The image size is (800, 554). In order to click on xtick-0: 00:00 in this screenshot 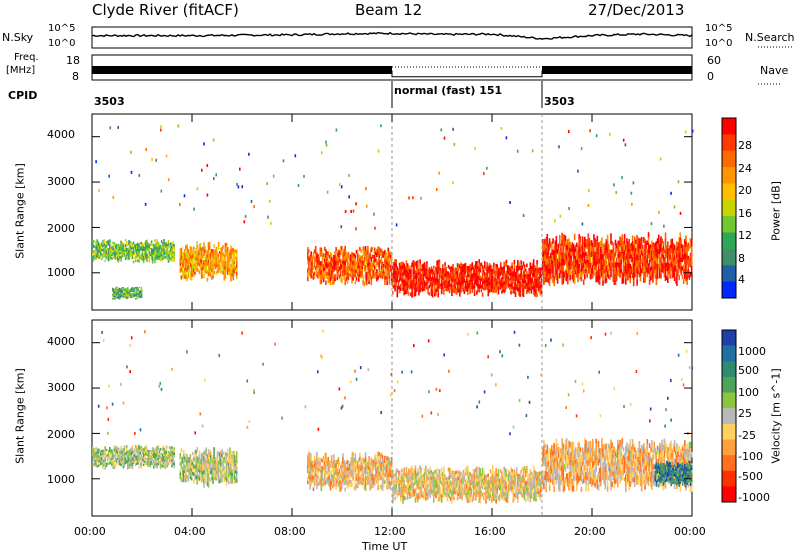, I will do `click(90, 531)`.